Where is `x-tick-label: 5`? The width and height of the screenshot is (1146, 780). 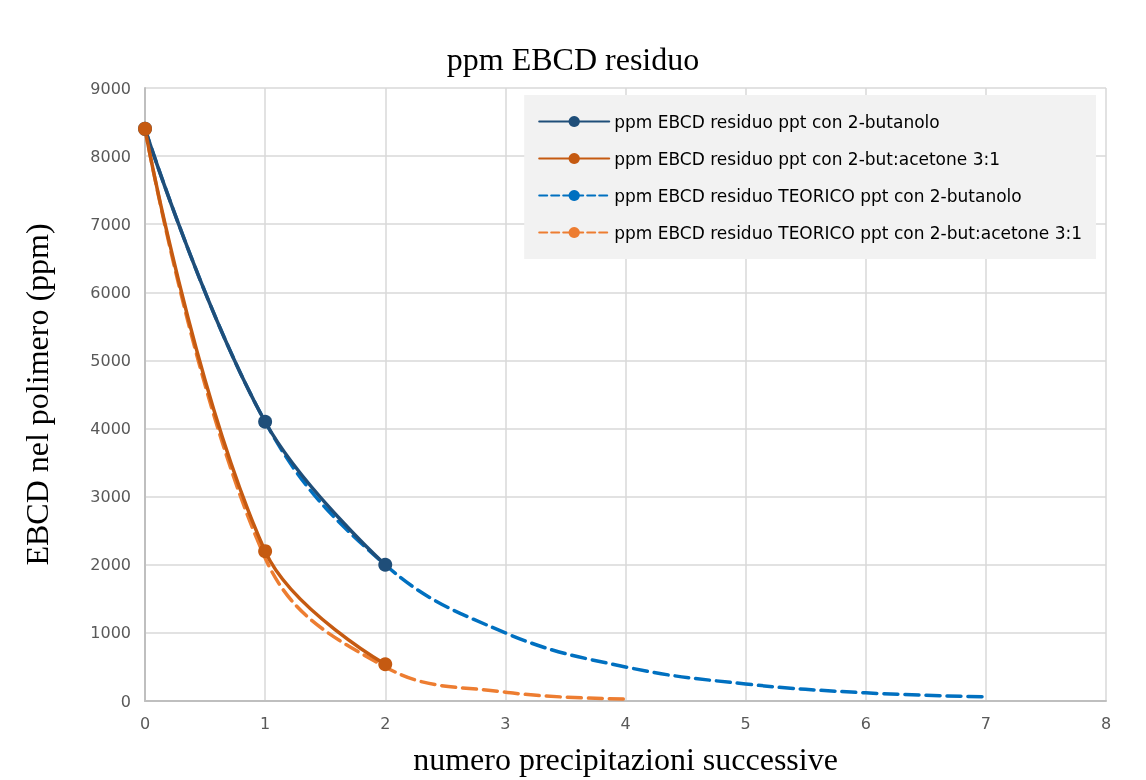 x-tick-label: 5 is located at coordinates (745, 723).